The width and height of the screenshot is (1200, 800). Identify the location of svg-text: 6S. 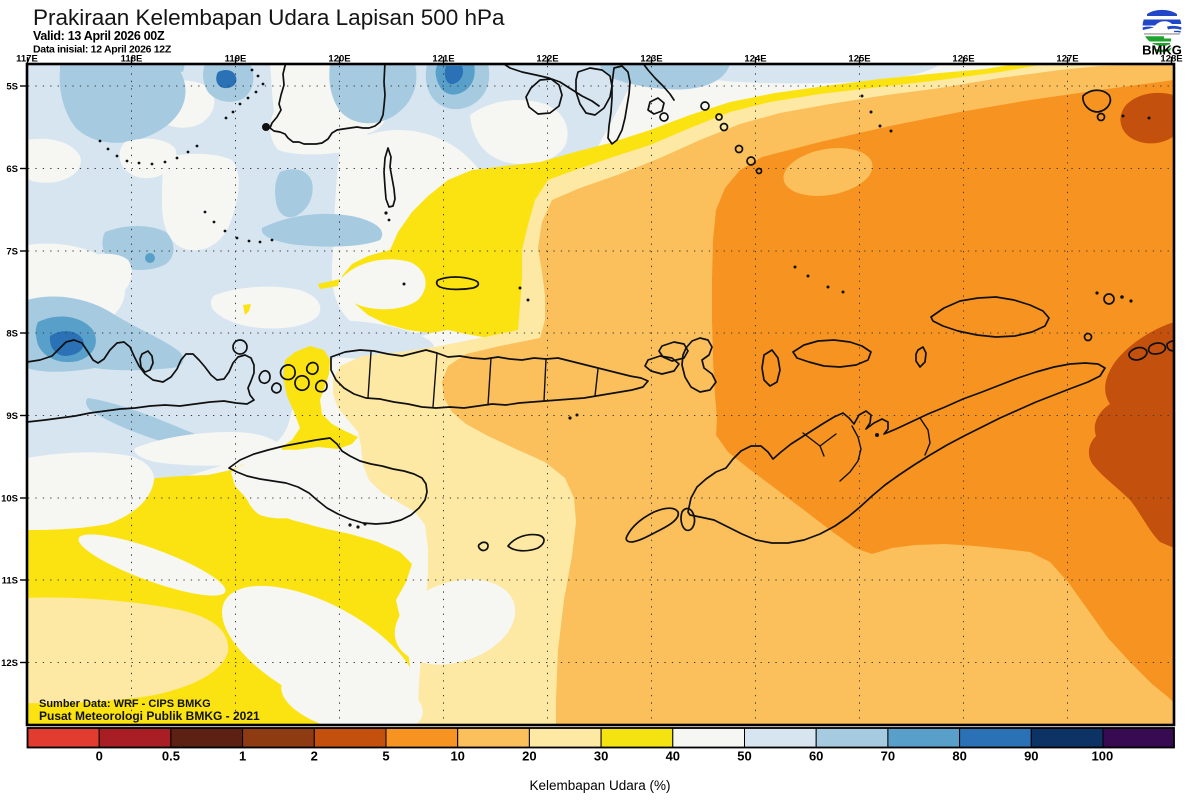
(12, 169).